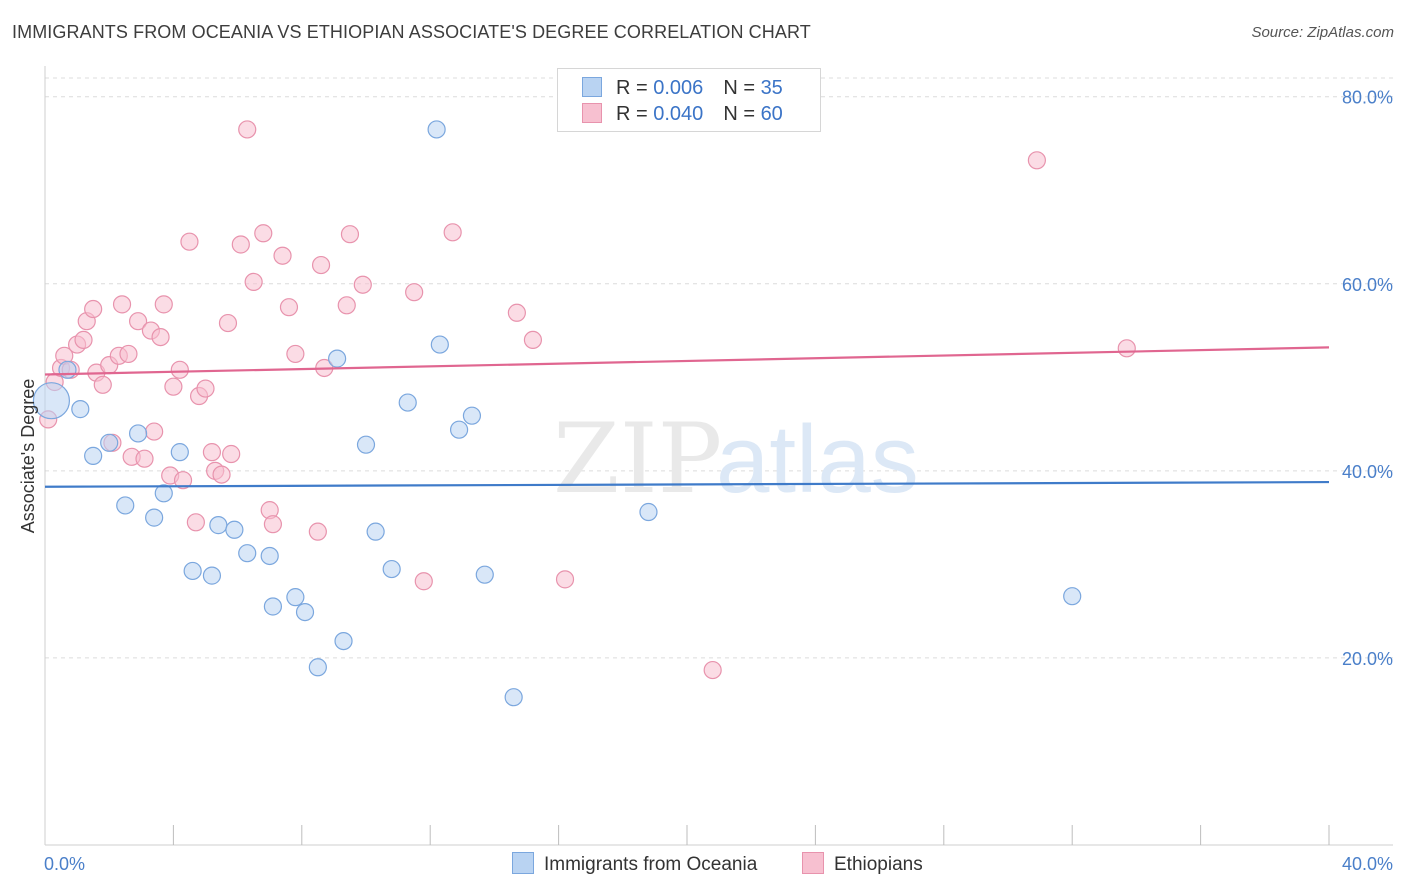 This screenshot has height=892, width=1406. I want to click on watermark-zip: ZIP, so click(637, 459).